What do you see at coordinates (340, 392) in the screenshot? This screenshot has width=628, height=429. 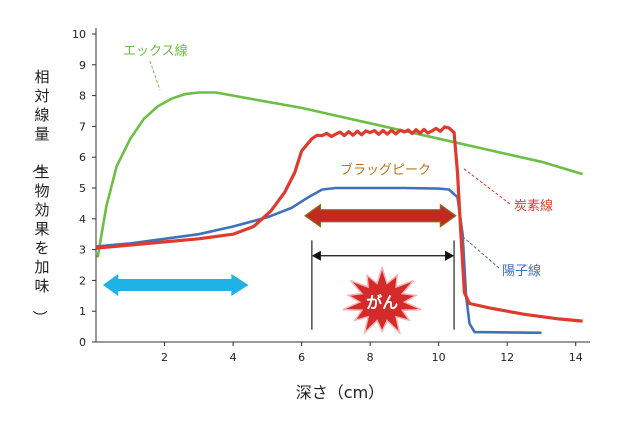 I see `x-axis-title: 深さ（cm）` at bounding box center [340, 392].